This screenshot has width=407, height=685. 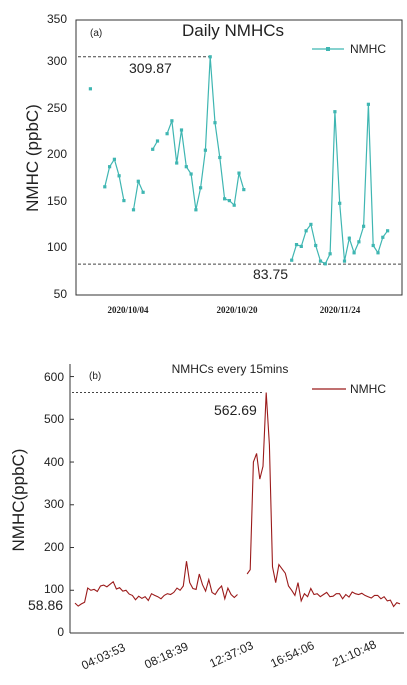 I want to click on max-annotation-a: 309.87, so click(x=150, y=68).